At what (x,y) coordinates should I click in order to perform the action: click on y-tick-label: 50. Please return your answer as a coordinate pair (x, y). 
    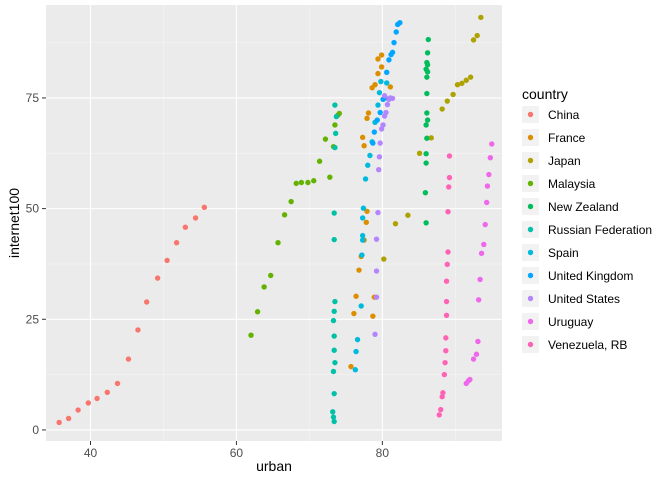
    Looking at the image, I should click on (33, 209).